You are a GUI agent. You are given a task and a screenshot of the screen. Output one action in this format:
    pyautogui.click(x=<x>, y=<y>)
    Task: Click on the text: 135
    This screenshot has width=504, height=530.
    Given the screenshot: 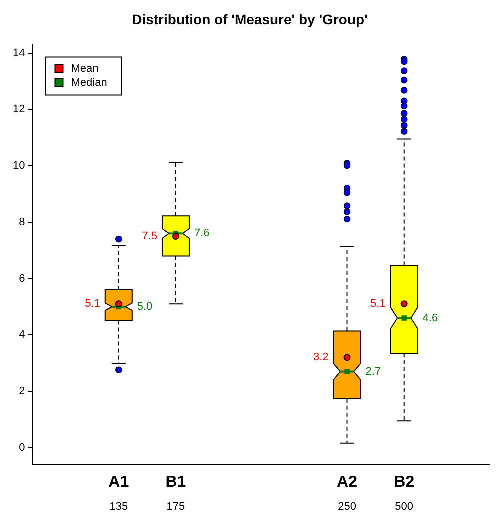 What is the action you would take?
    pyautogui.click(x=119, y=506)
    